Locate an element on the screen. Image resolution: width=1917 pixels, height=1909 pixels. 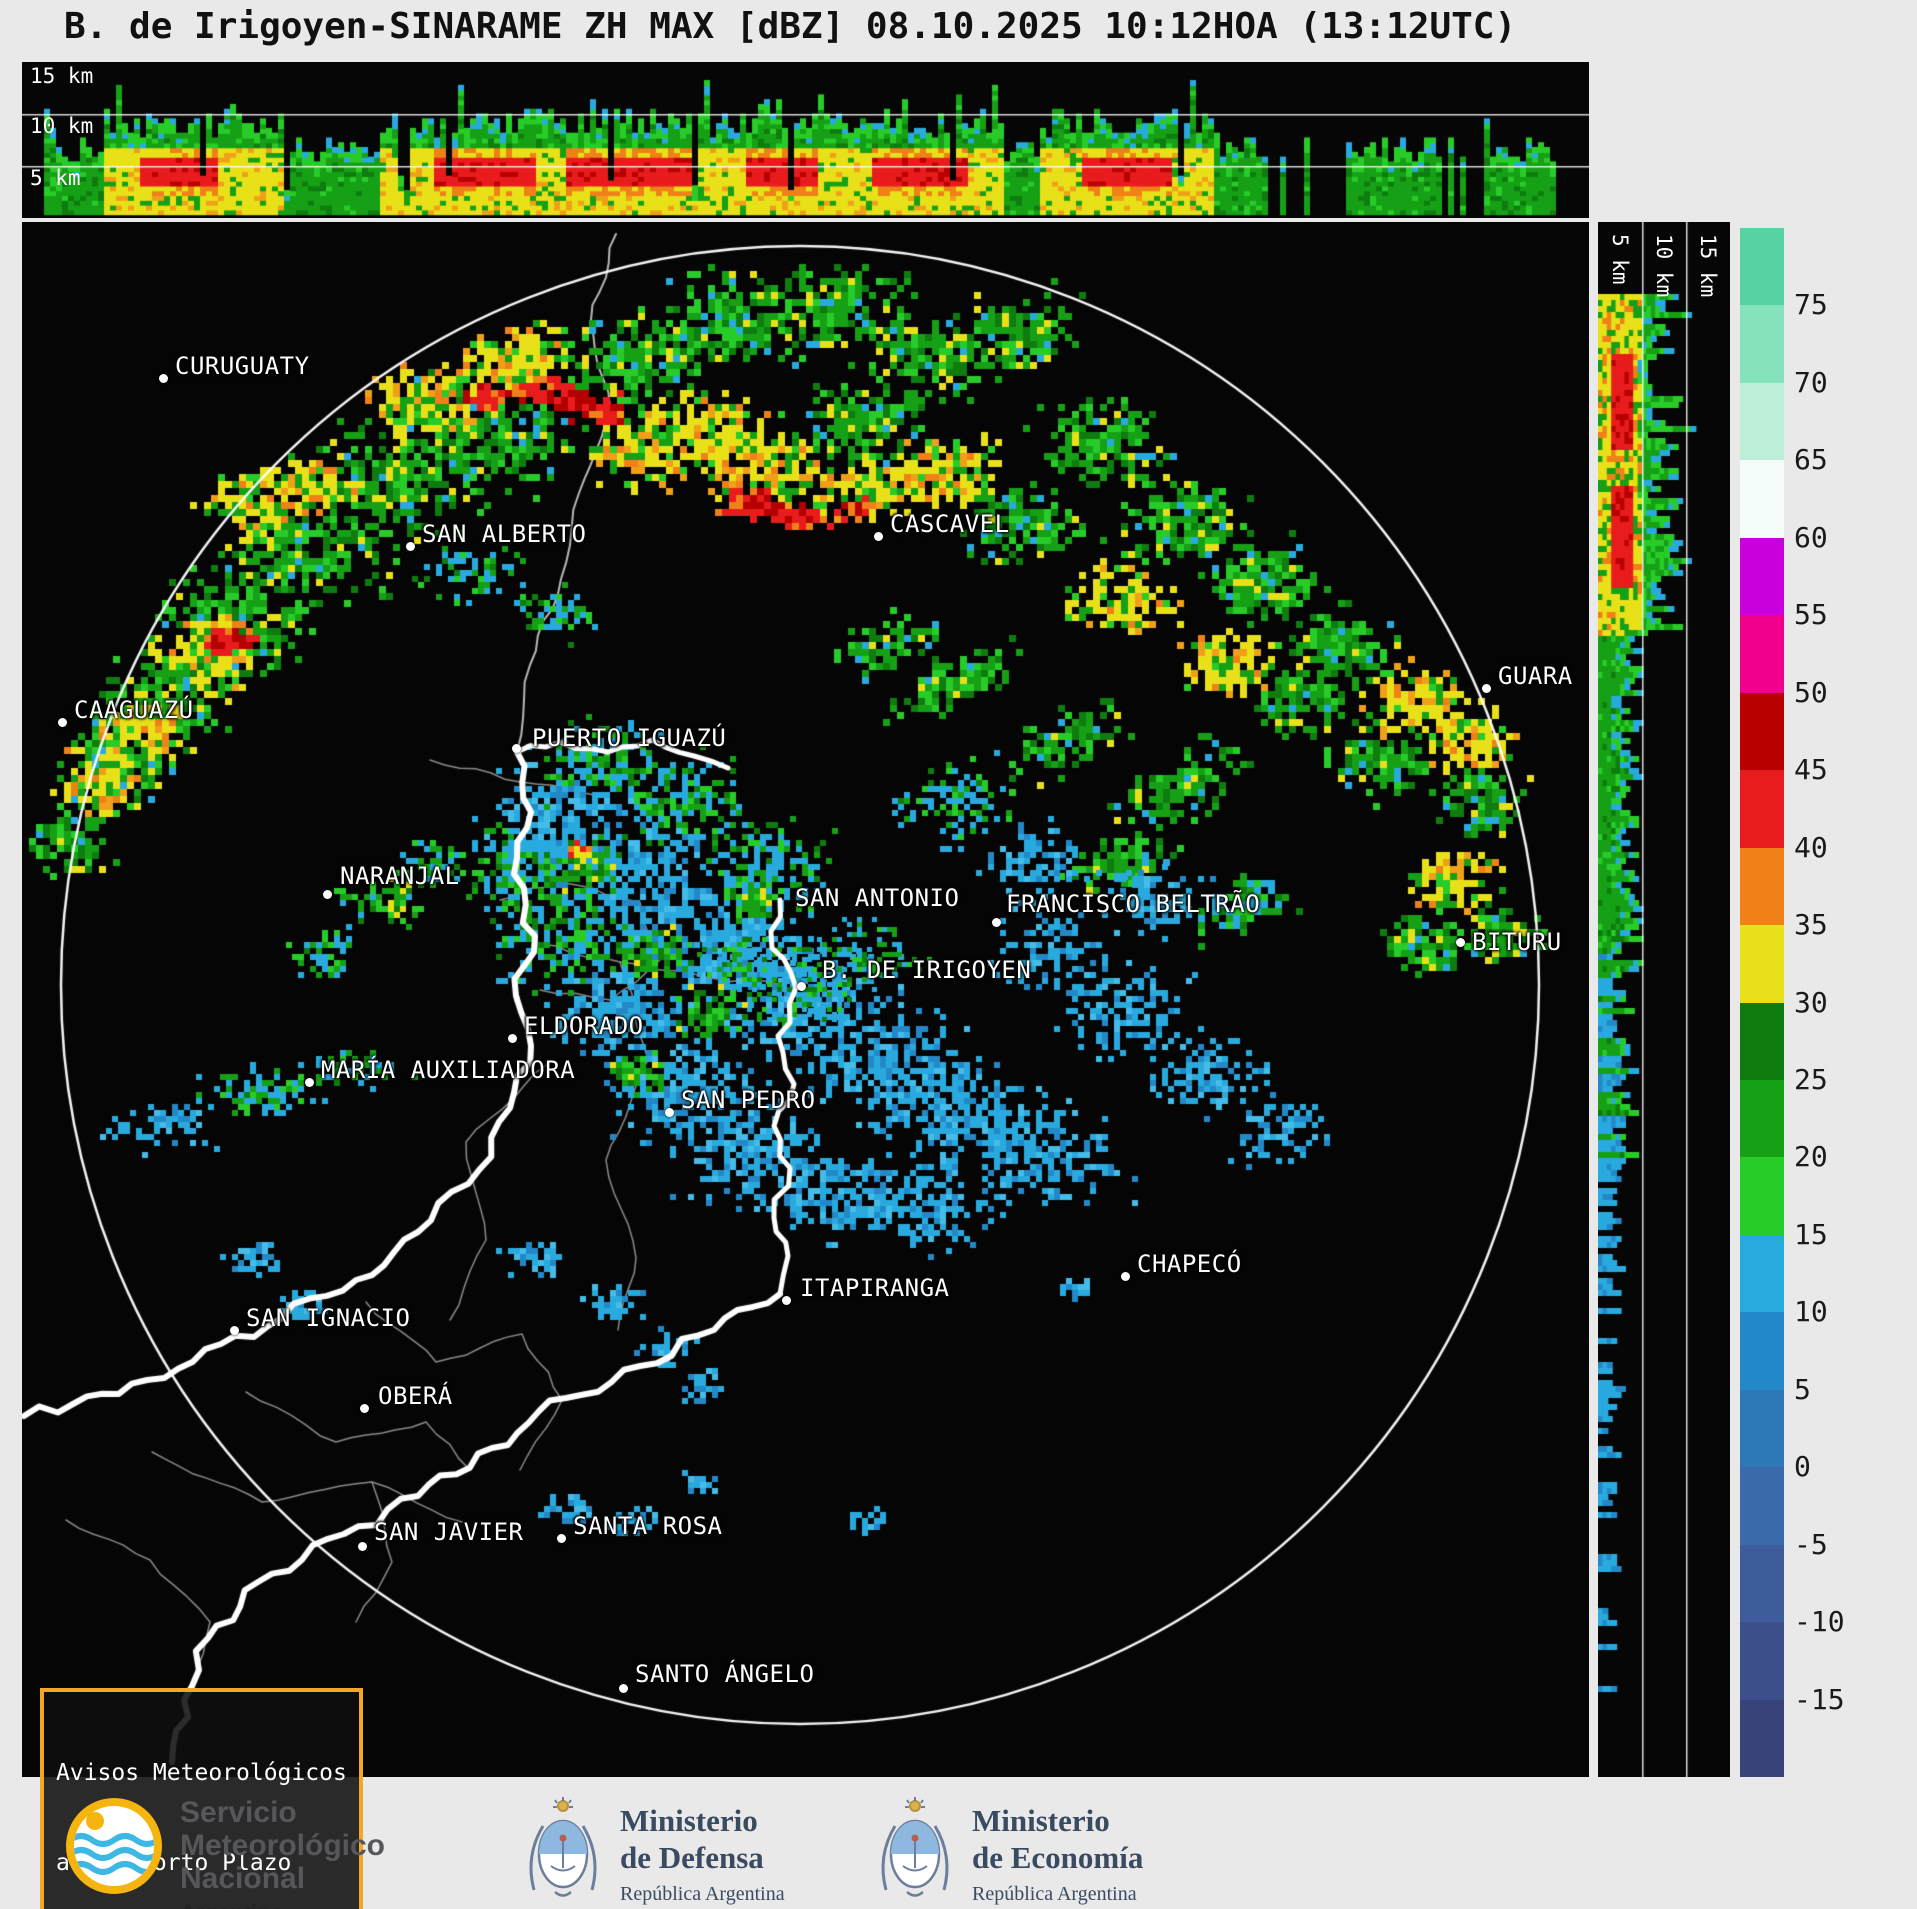
cross-section-right is located at coordinates (1664, 999).